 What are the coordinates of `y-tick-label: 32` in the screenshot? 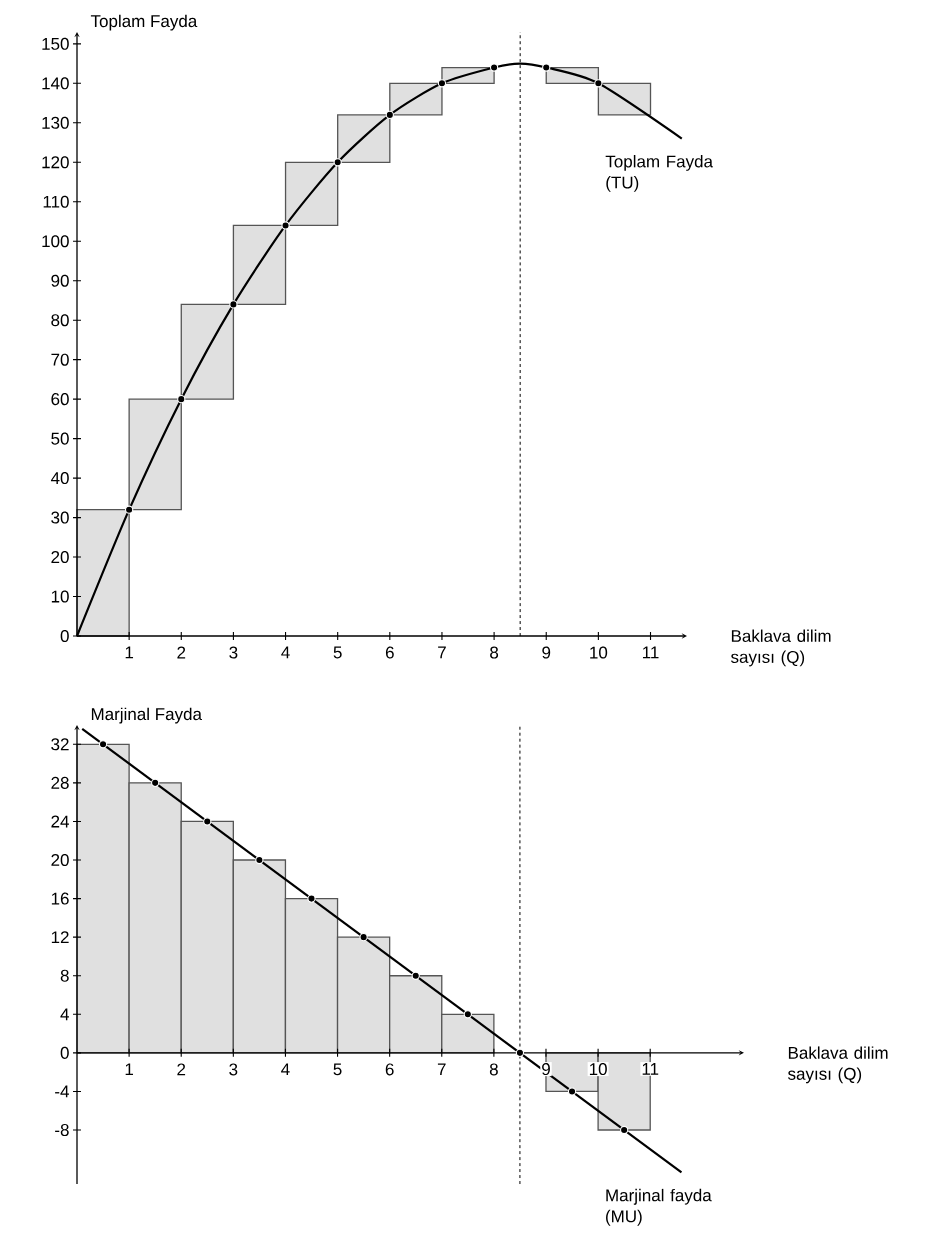 It's located at (60, 744).